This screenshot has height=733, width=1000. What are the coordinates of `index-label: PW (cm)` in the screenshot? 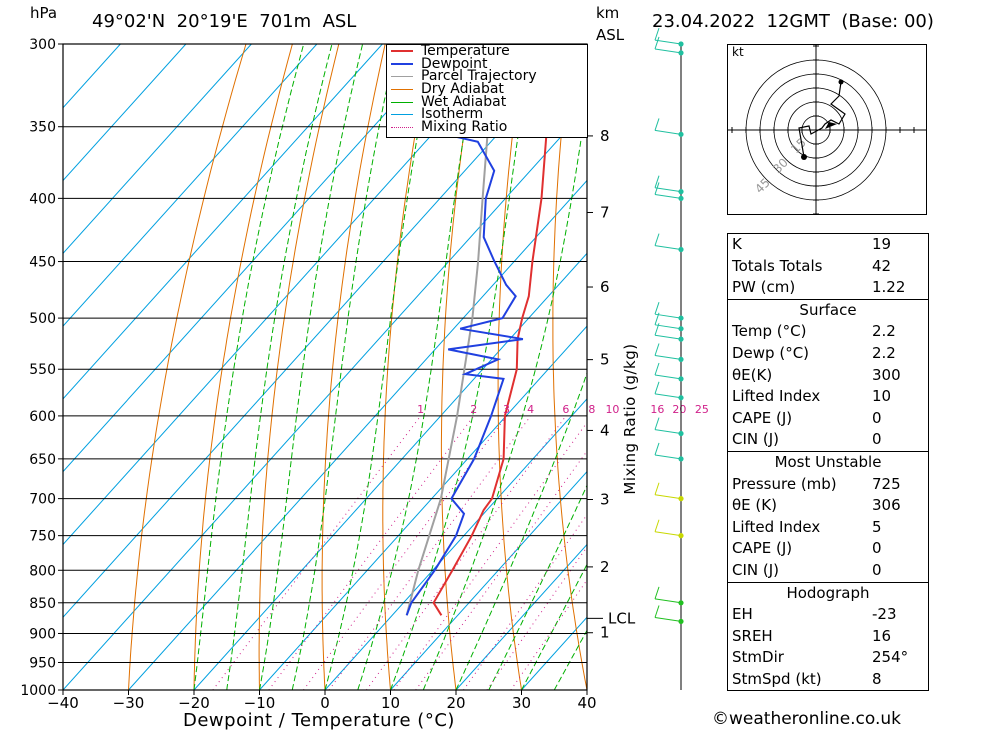 It's located at (764, 287).